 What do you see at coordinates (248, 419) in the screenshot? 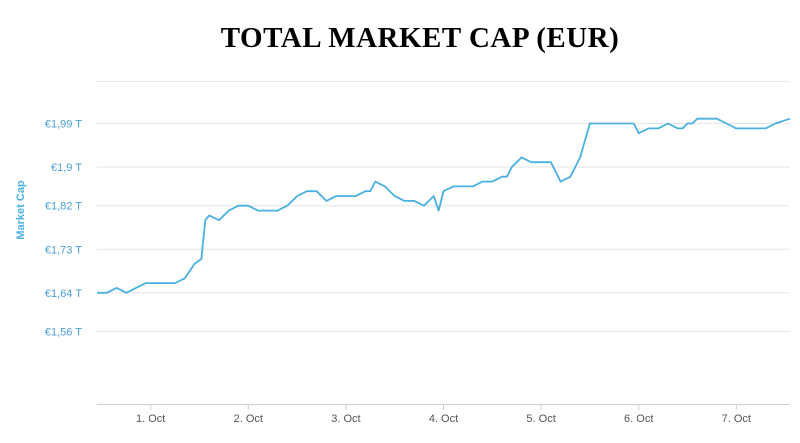
I see `x-tick-label: 2. Oct` at bounding box center [248, 419].